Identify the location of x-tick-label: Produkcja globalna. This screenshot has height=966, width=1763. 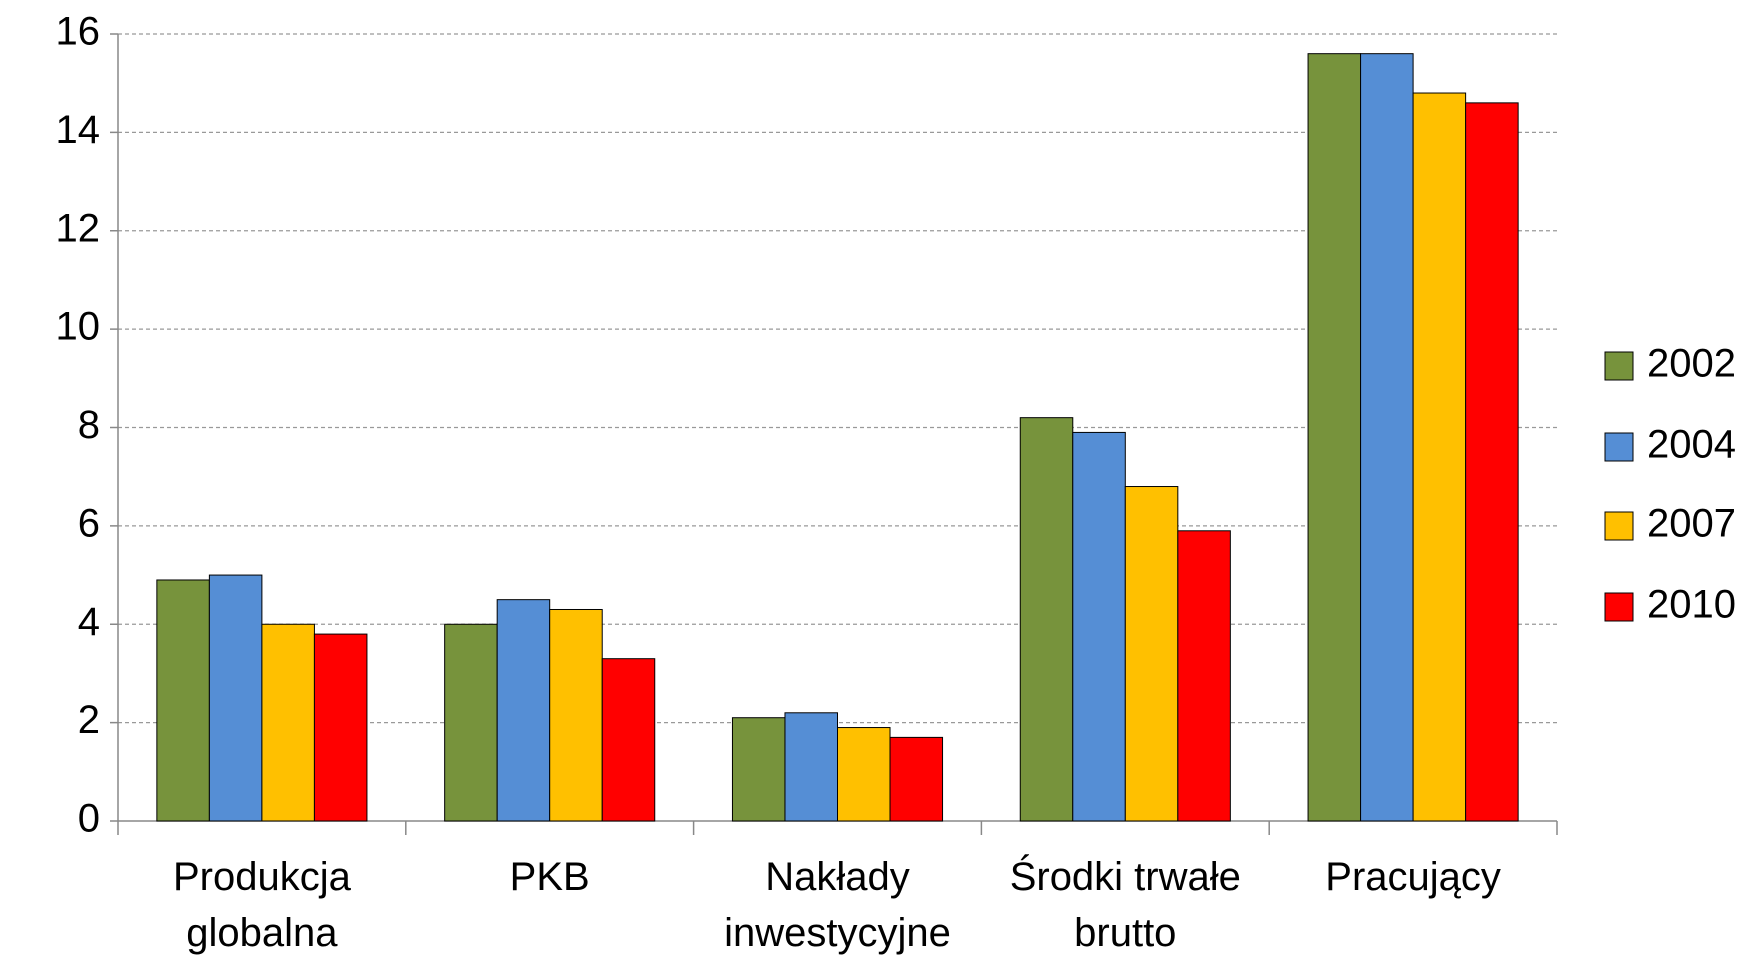
(261, 905).